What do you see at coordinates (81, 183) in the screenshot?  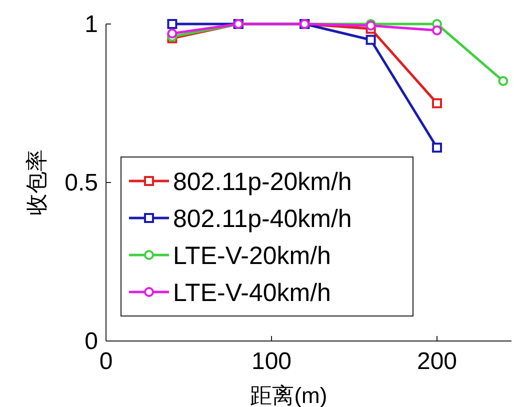 I see `y-tick-label: 0.5` at bounding box center [81, 183].